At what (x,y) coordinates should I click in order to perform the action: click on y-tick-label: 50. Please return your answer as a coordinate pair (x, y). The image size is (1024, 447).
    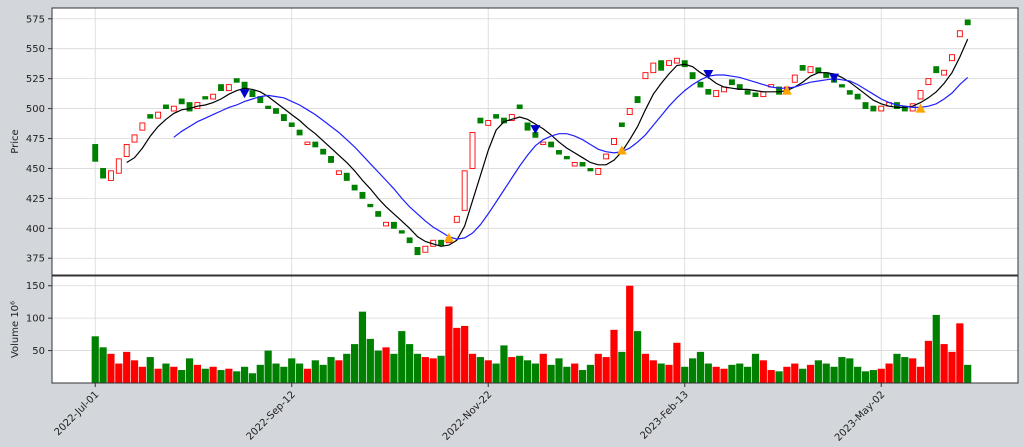
    Looking at the image, I should click on (38, 351).